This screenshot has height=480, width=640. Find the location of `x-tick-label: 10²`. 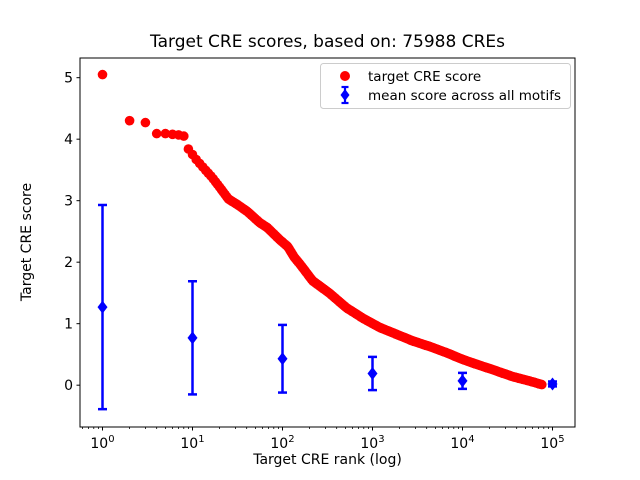

x-tick-label: 10² is located at coordinates (282, 443).